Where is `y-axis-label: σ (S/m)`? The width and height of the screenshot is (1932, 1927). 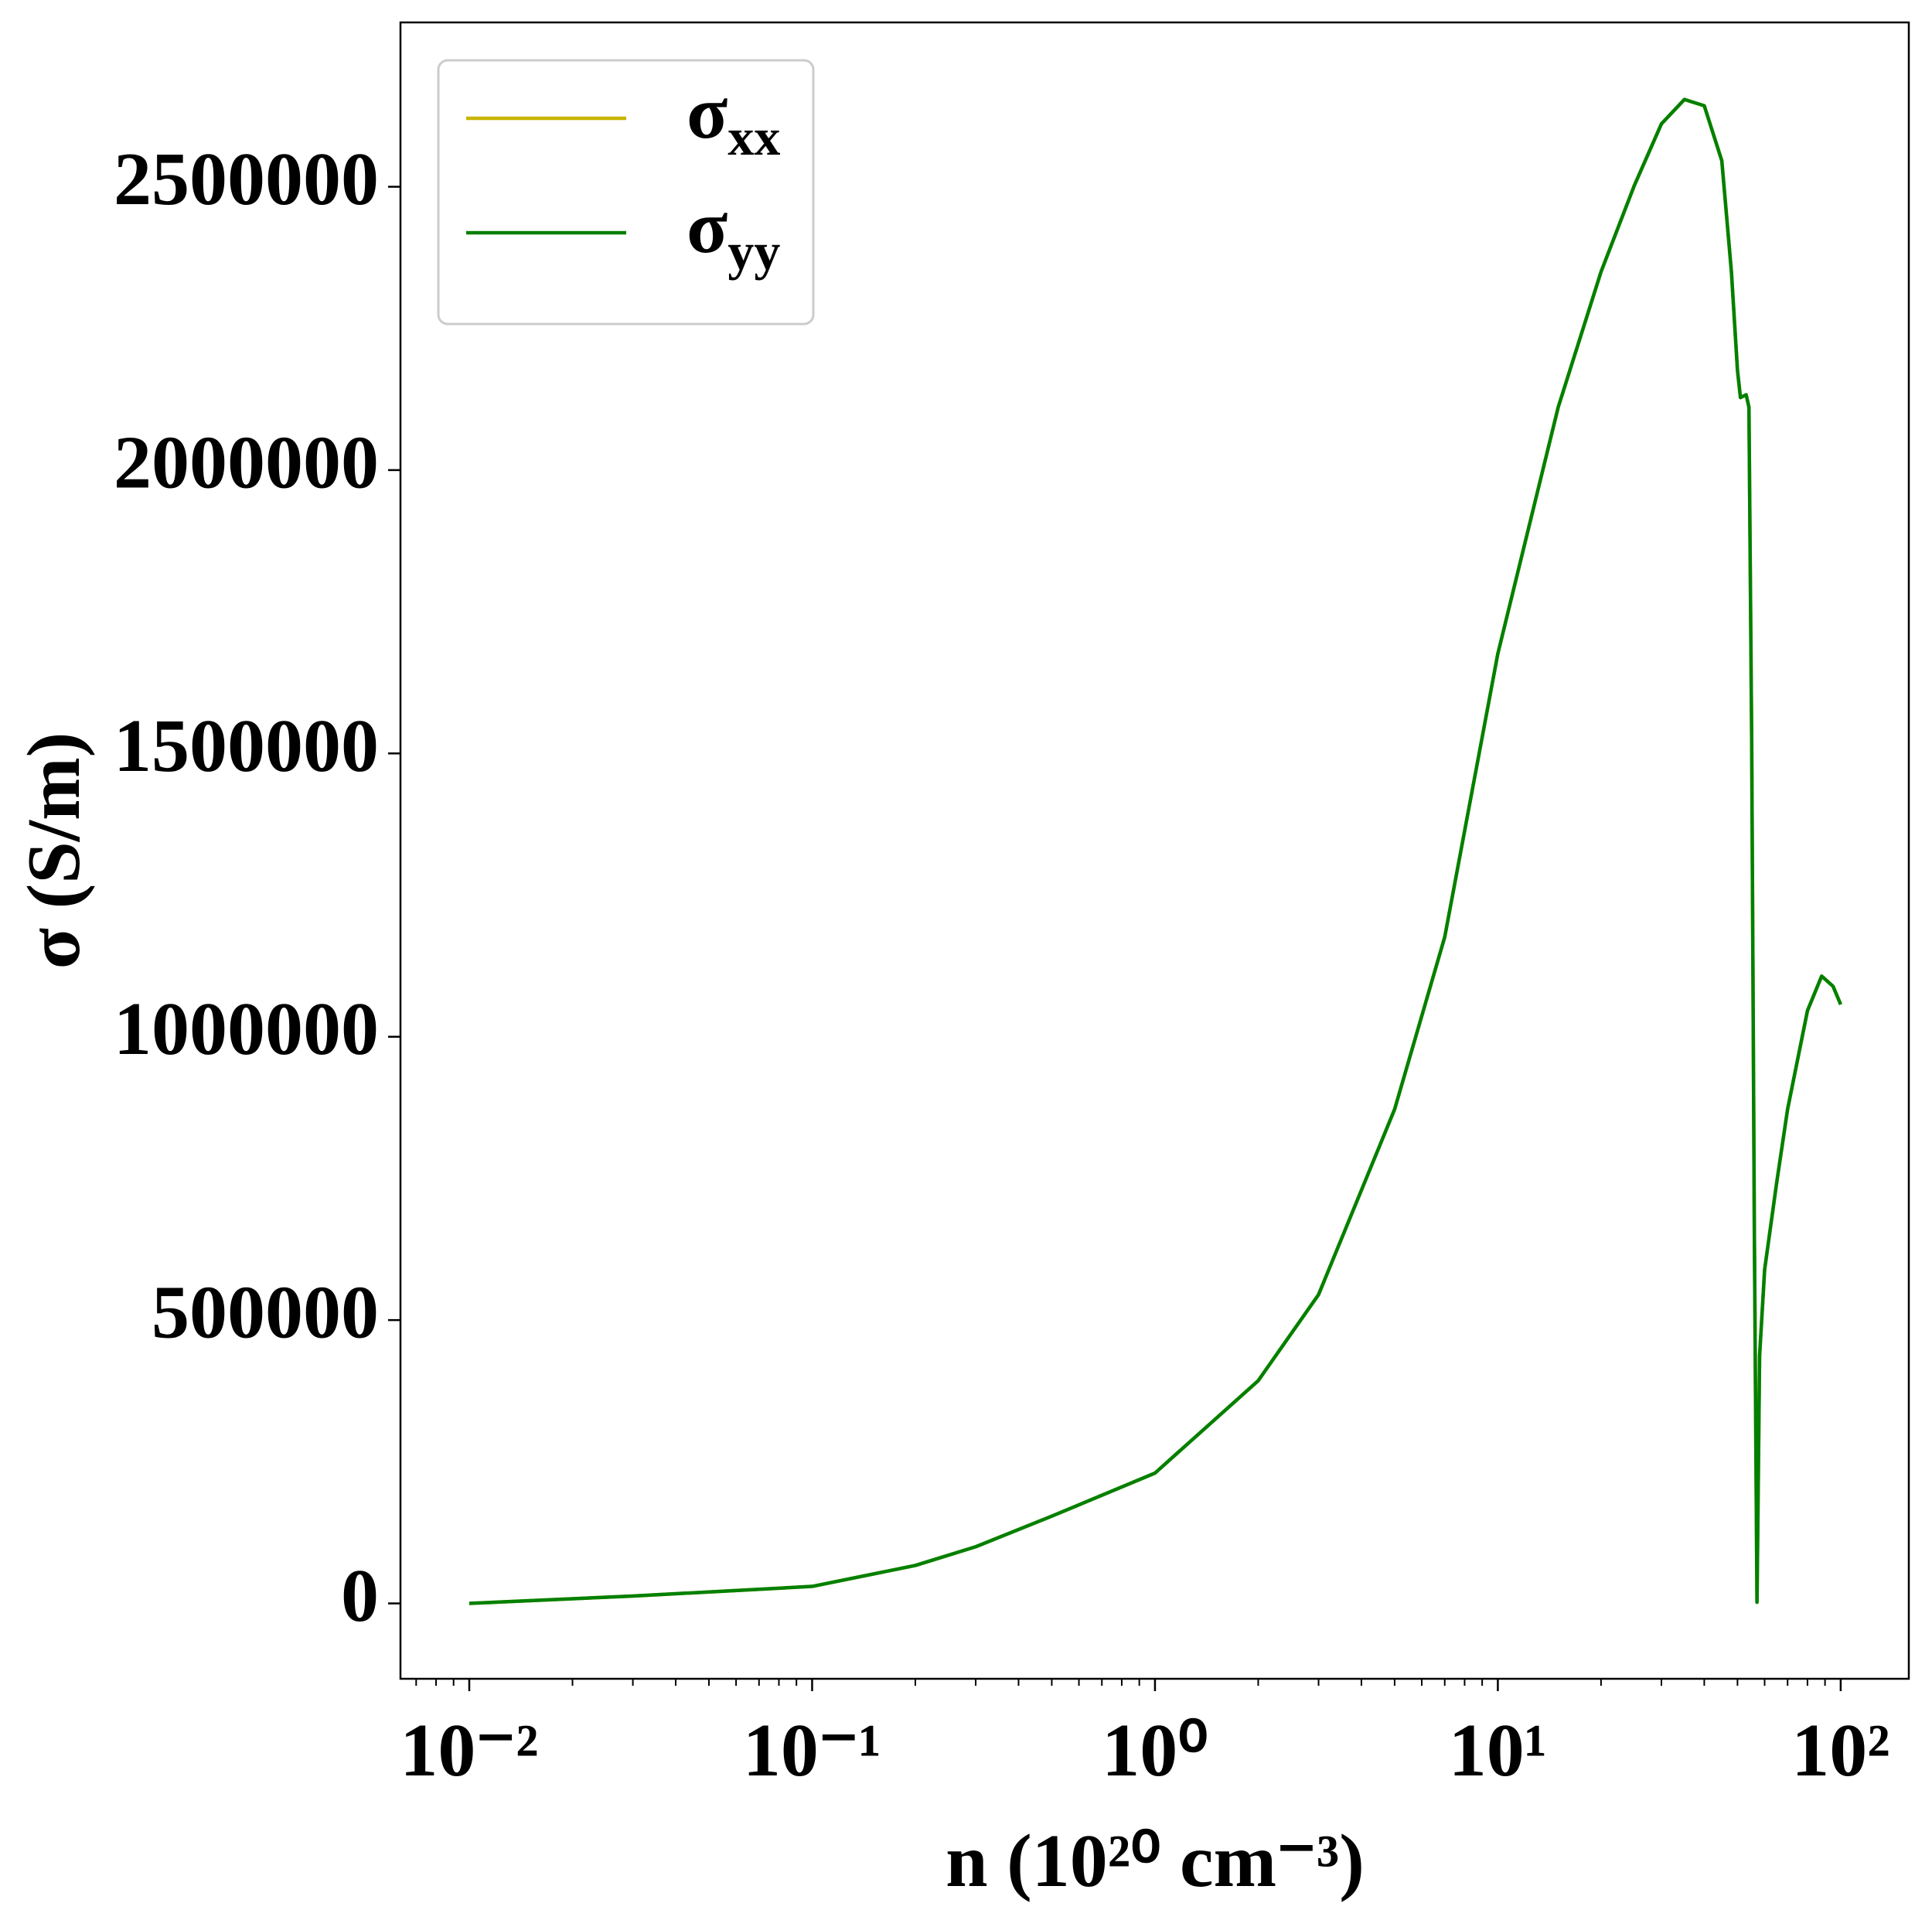
y-axis-label: σ (S/m) is located at coordinates (54, 850).